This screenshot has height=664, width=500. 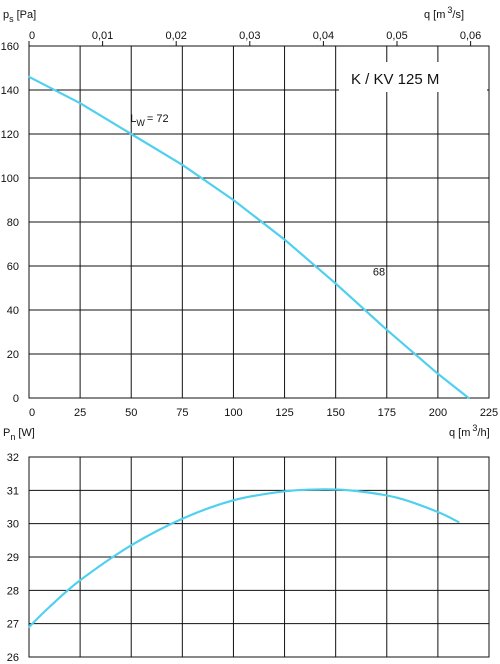 I want to click on flow-bottom-tick-label: 175, so click(x=387, y=413).